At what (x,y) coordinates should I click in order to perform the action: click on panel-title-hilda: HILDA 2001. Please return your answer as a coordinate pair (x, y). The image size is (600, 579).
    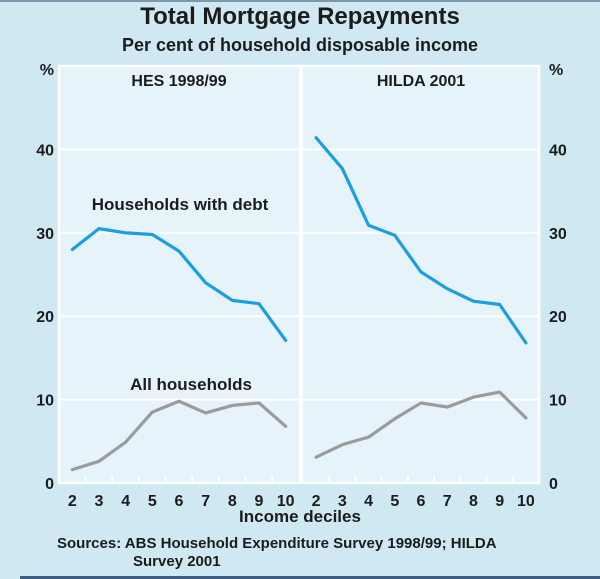
    Looking at the image, I should click on (421, 81).